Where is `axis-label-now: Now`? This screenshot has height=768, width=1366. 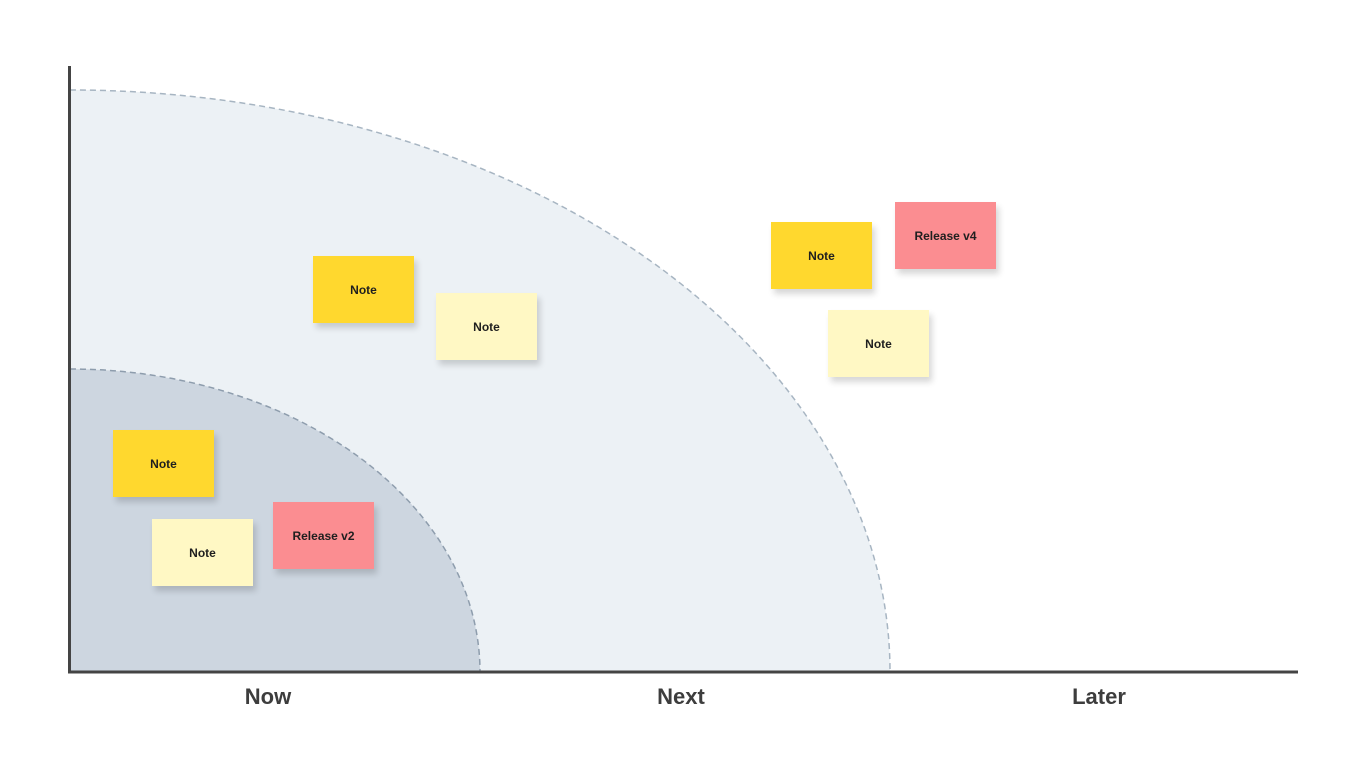
axis-label-now: Now is located at coordinates (268, 696).